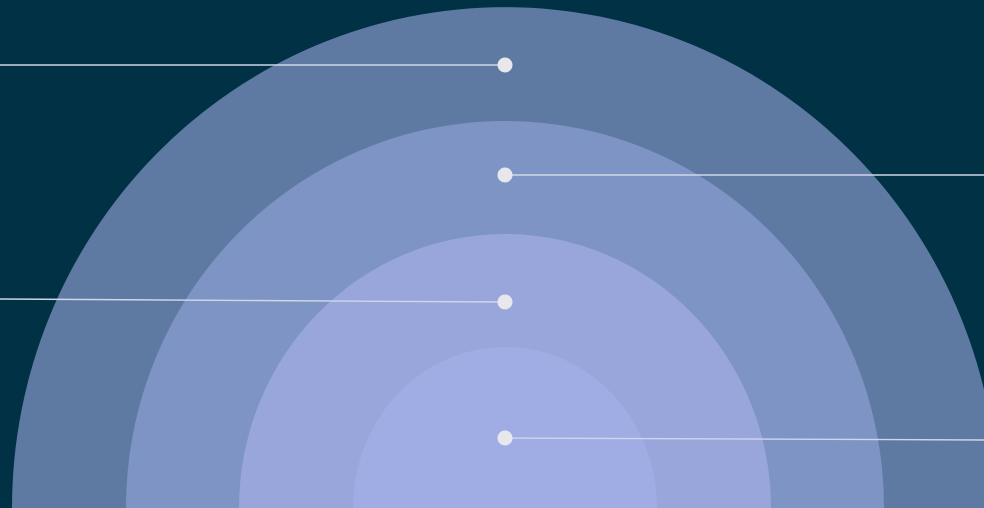  What do you see at coordinates (505, 427) in the screenshot?
I see `ring-inner` at bounding box center [505, 427].